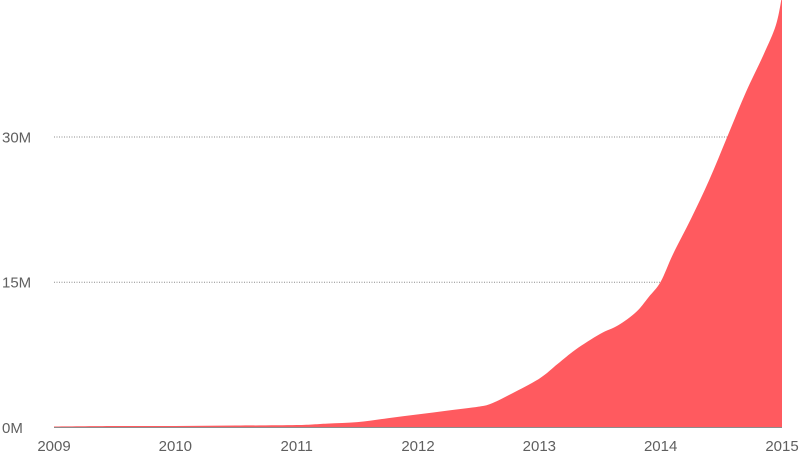 The image size is (800, 466). I want to click on x-axis-ticks: 2009 2010 2011 2012 2013 2014 2015, so click(417, 446).